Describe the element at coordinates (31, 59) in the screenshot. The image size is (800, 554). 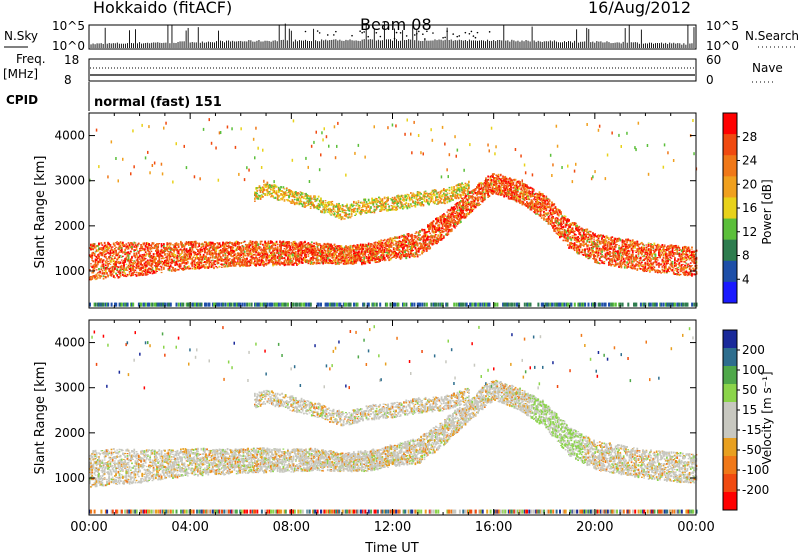
I see `freq-label: Freq.` at that location.